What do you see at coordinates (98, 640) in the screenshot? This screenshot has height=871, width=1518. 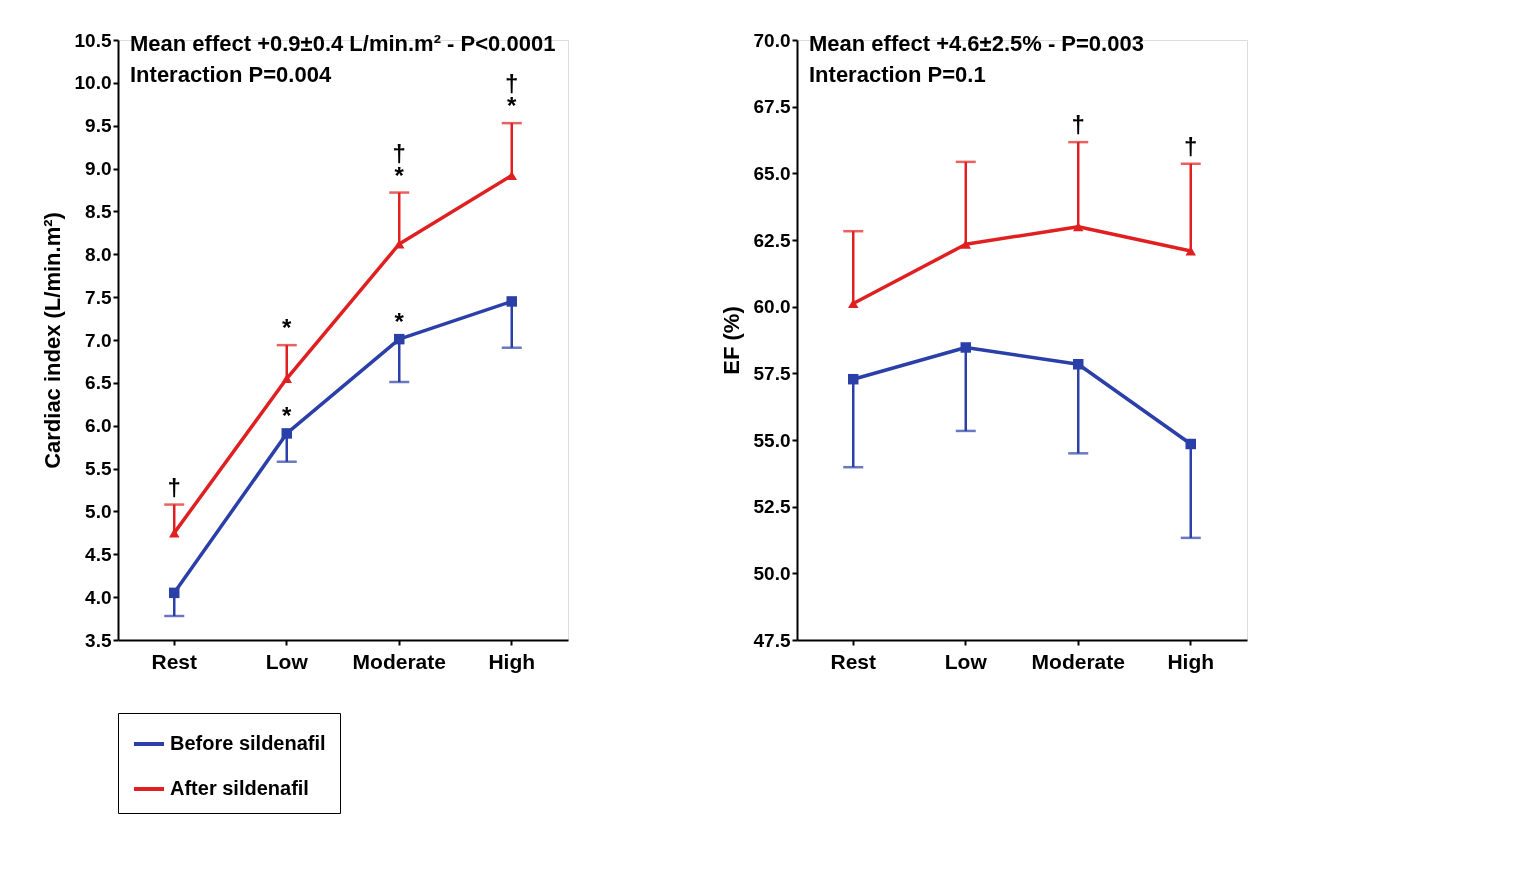 I see `y-tick-label: 3.5` at bounding box center [98, 640].